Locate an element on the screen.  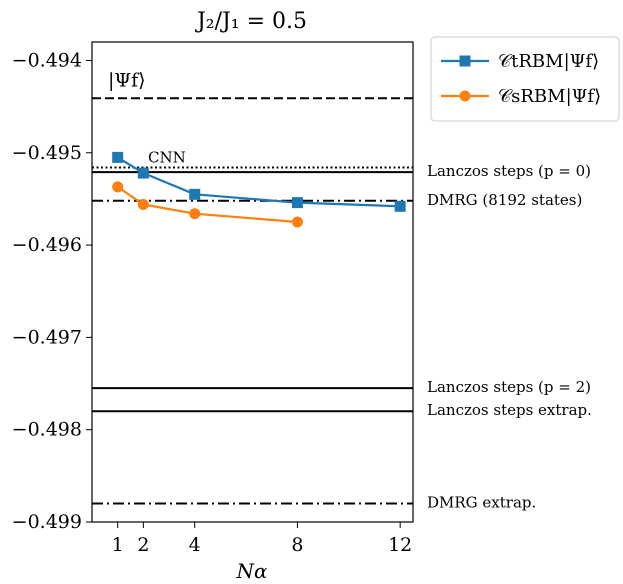
reference-label-4: Lanczos steps (p = 2) is located at coordinates (509, 387).